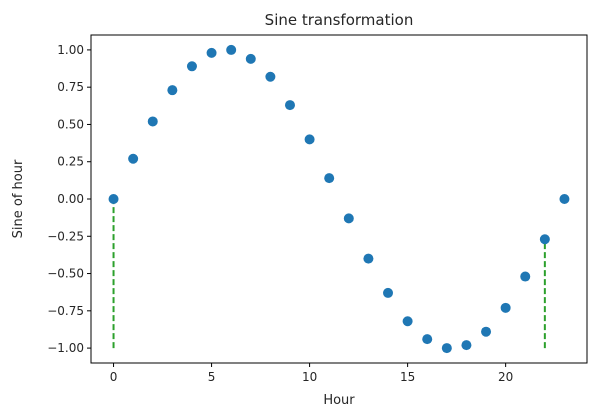 This screenshot has width=600, height=417. Describe the element at coordinates (65, 274) in the screenshot. I see `y-tick-label: −0.50` at that location.